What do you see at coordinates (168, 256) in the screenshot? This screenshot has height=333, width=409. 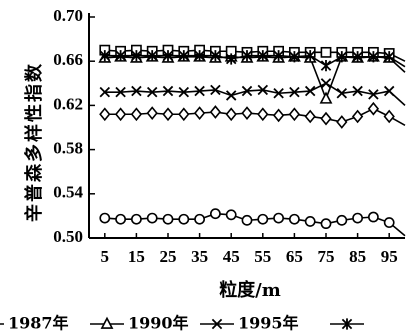 I see `x-tick-label-2: 25` at bounding box center [168, 256].